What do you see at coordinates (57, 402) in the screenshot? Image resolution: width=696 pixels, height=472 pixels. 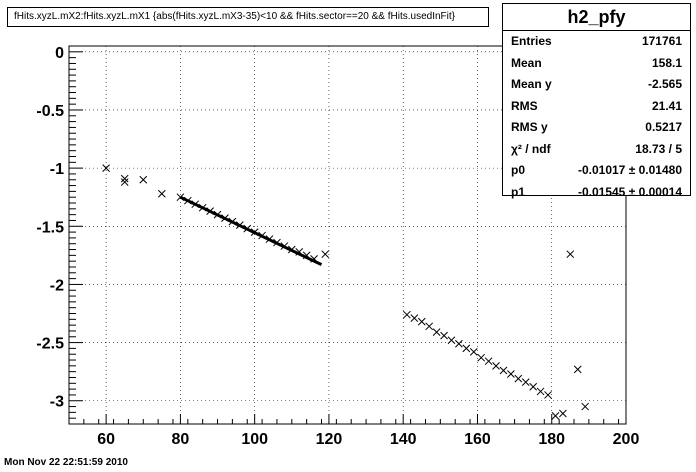 I see `y-tick-label: -3` at bounding box center [57, 402].